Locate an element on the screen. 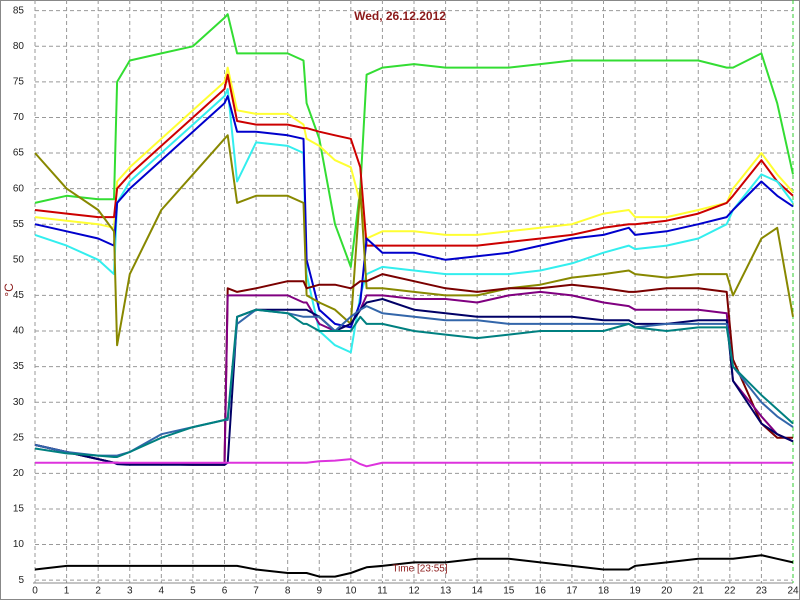 The width and height of the screenshot is (800, 600). x-tick-label: 0 is located at coordinates (35, 591).